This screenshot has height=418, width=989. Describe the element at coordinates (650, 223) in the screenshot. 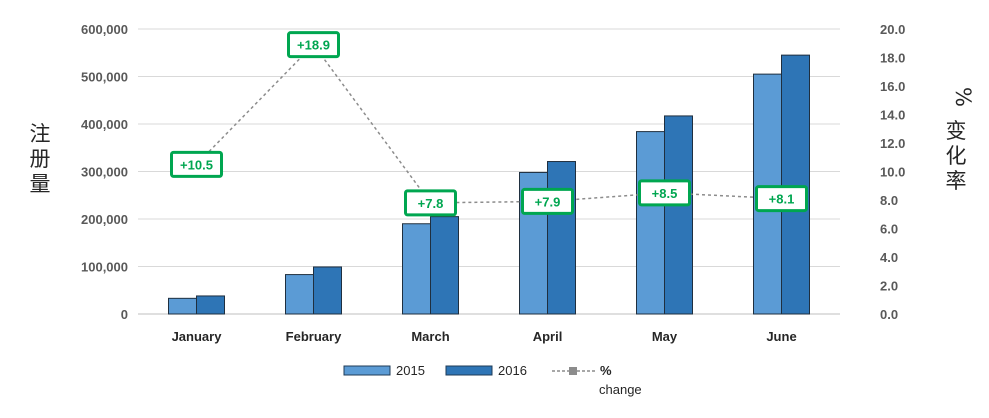

I see `bar-2015-may` at that location.